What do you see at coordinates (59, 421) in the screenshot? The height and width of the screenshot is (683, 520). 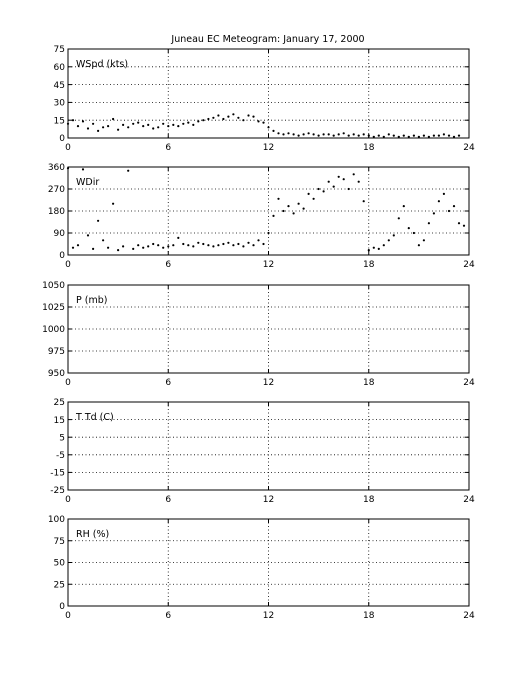 I see `temp-ytick-label: 15` at bounding box center [59, 421].